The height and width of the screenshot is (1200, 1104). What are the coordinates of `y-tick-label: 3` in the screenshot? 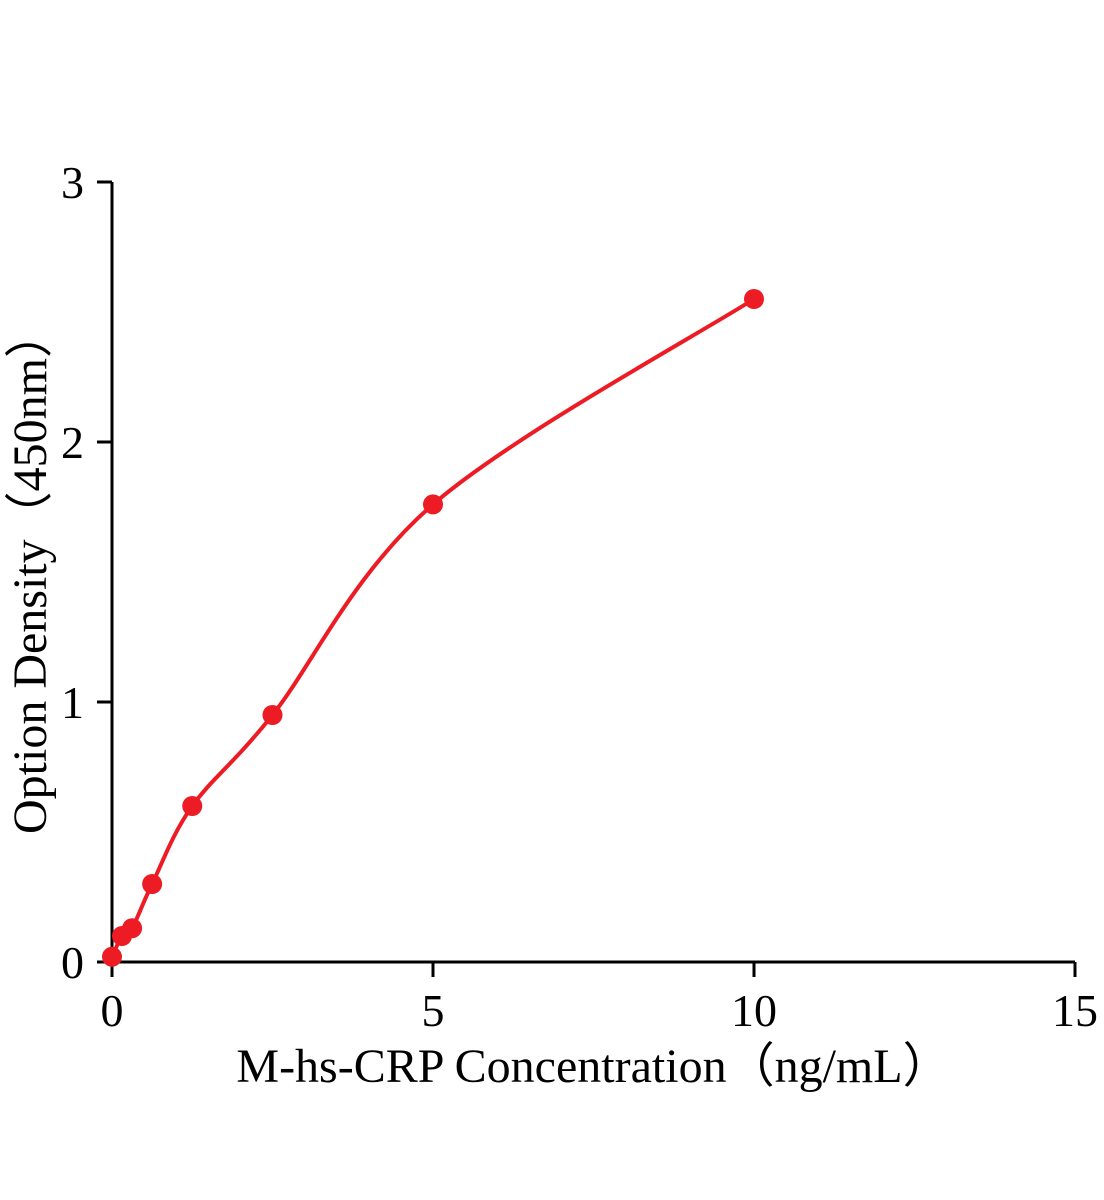 It's located at (72, 182).